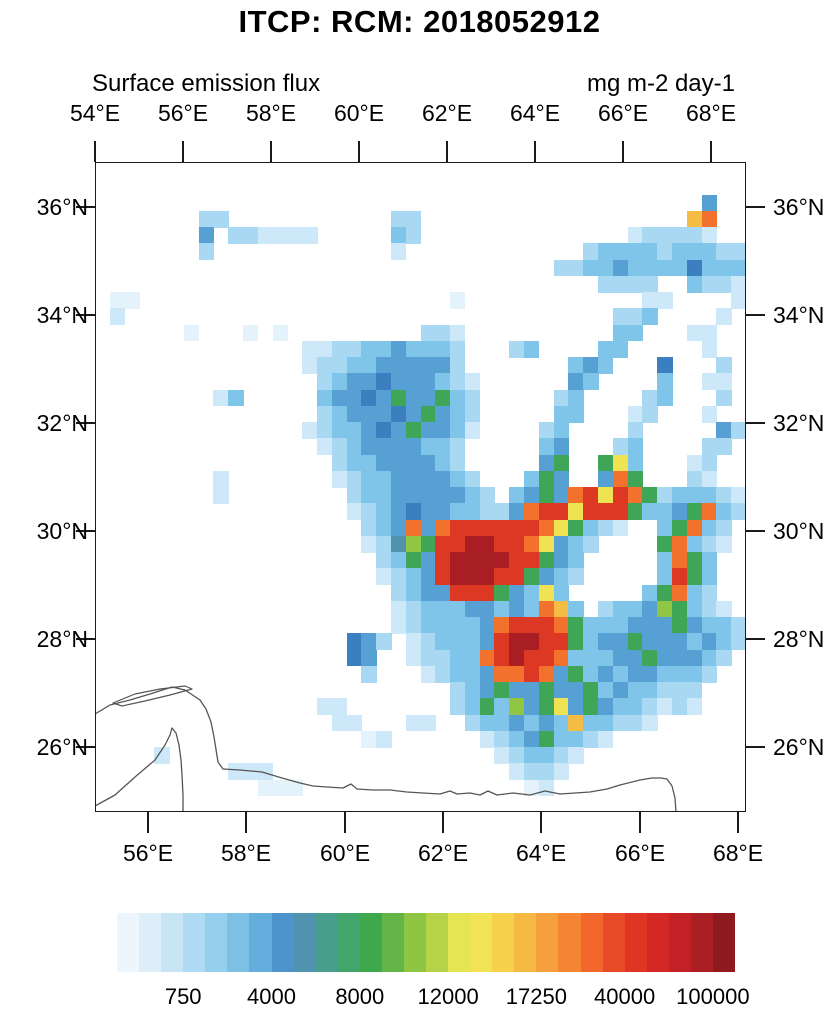 The width and height of the screenshot is (839, 1016). I want to click on lat-tick-left, so click(85, 531).